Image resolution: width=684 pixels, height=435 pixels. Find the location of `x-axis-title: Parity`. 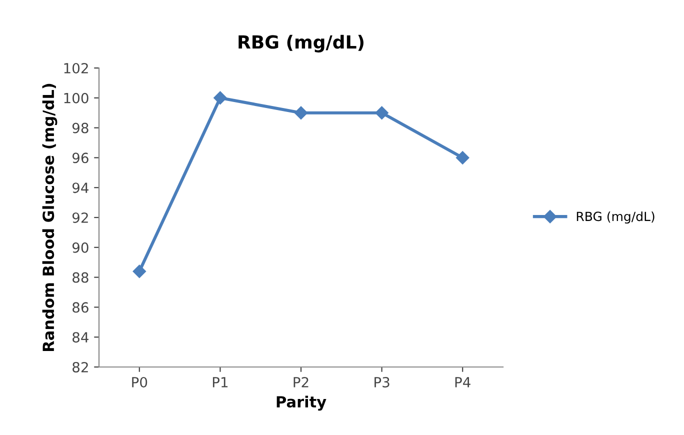

x-axis-title: Parity is located at coordinates (301, 403).